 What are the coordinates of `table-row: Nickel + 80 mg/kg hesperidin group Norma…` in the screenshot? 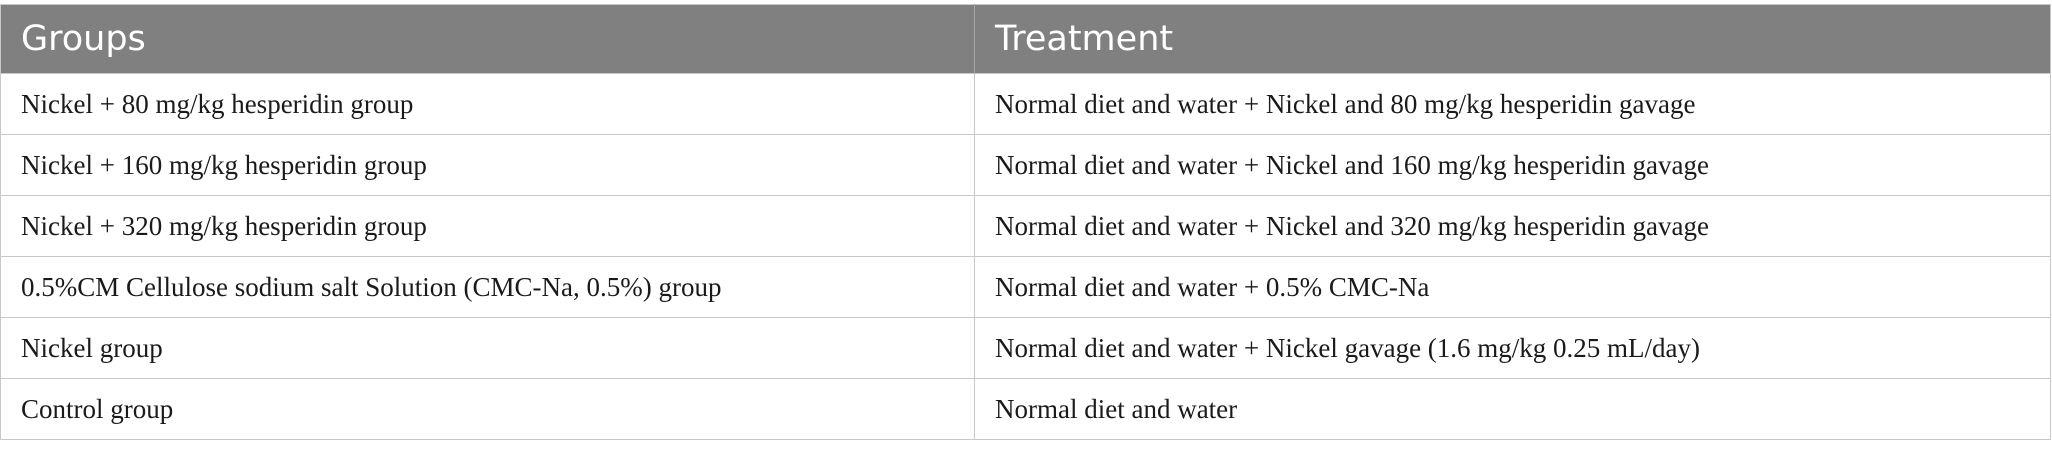 It's located at (1025, 104).